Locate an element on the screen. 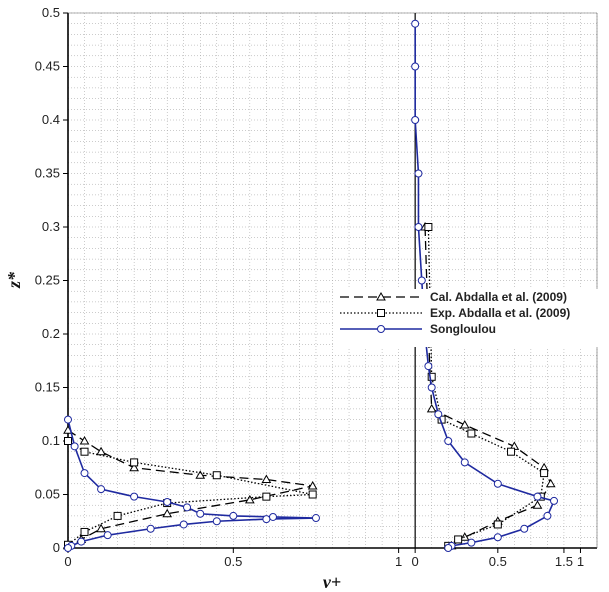 This screenshot has height=592, width=609. y-tick-label: 0.4 is located at coordinates (51, 119).